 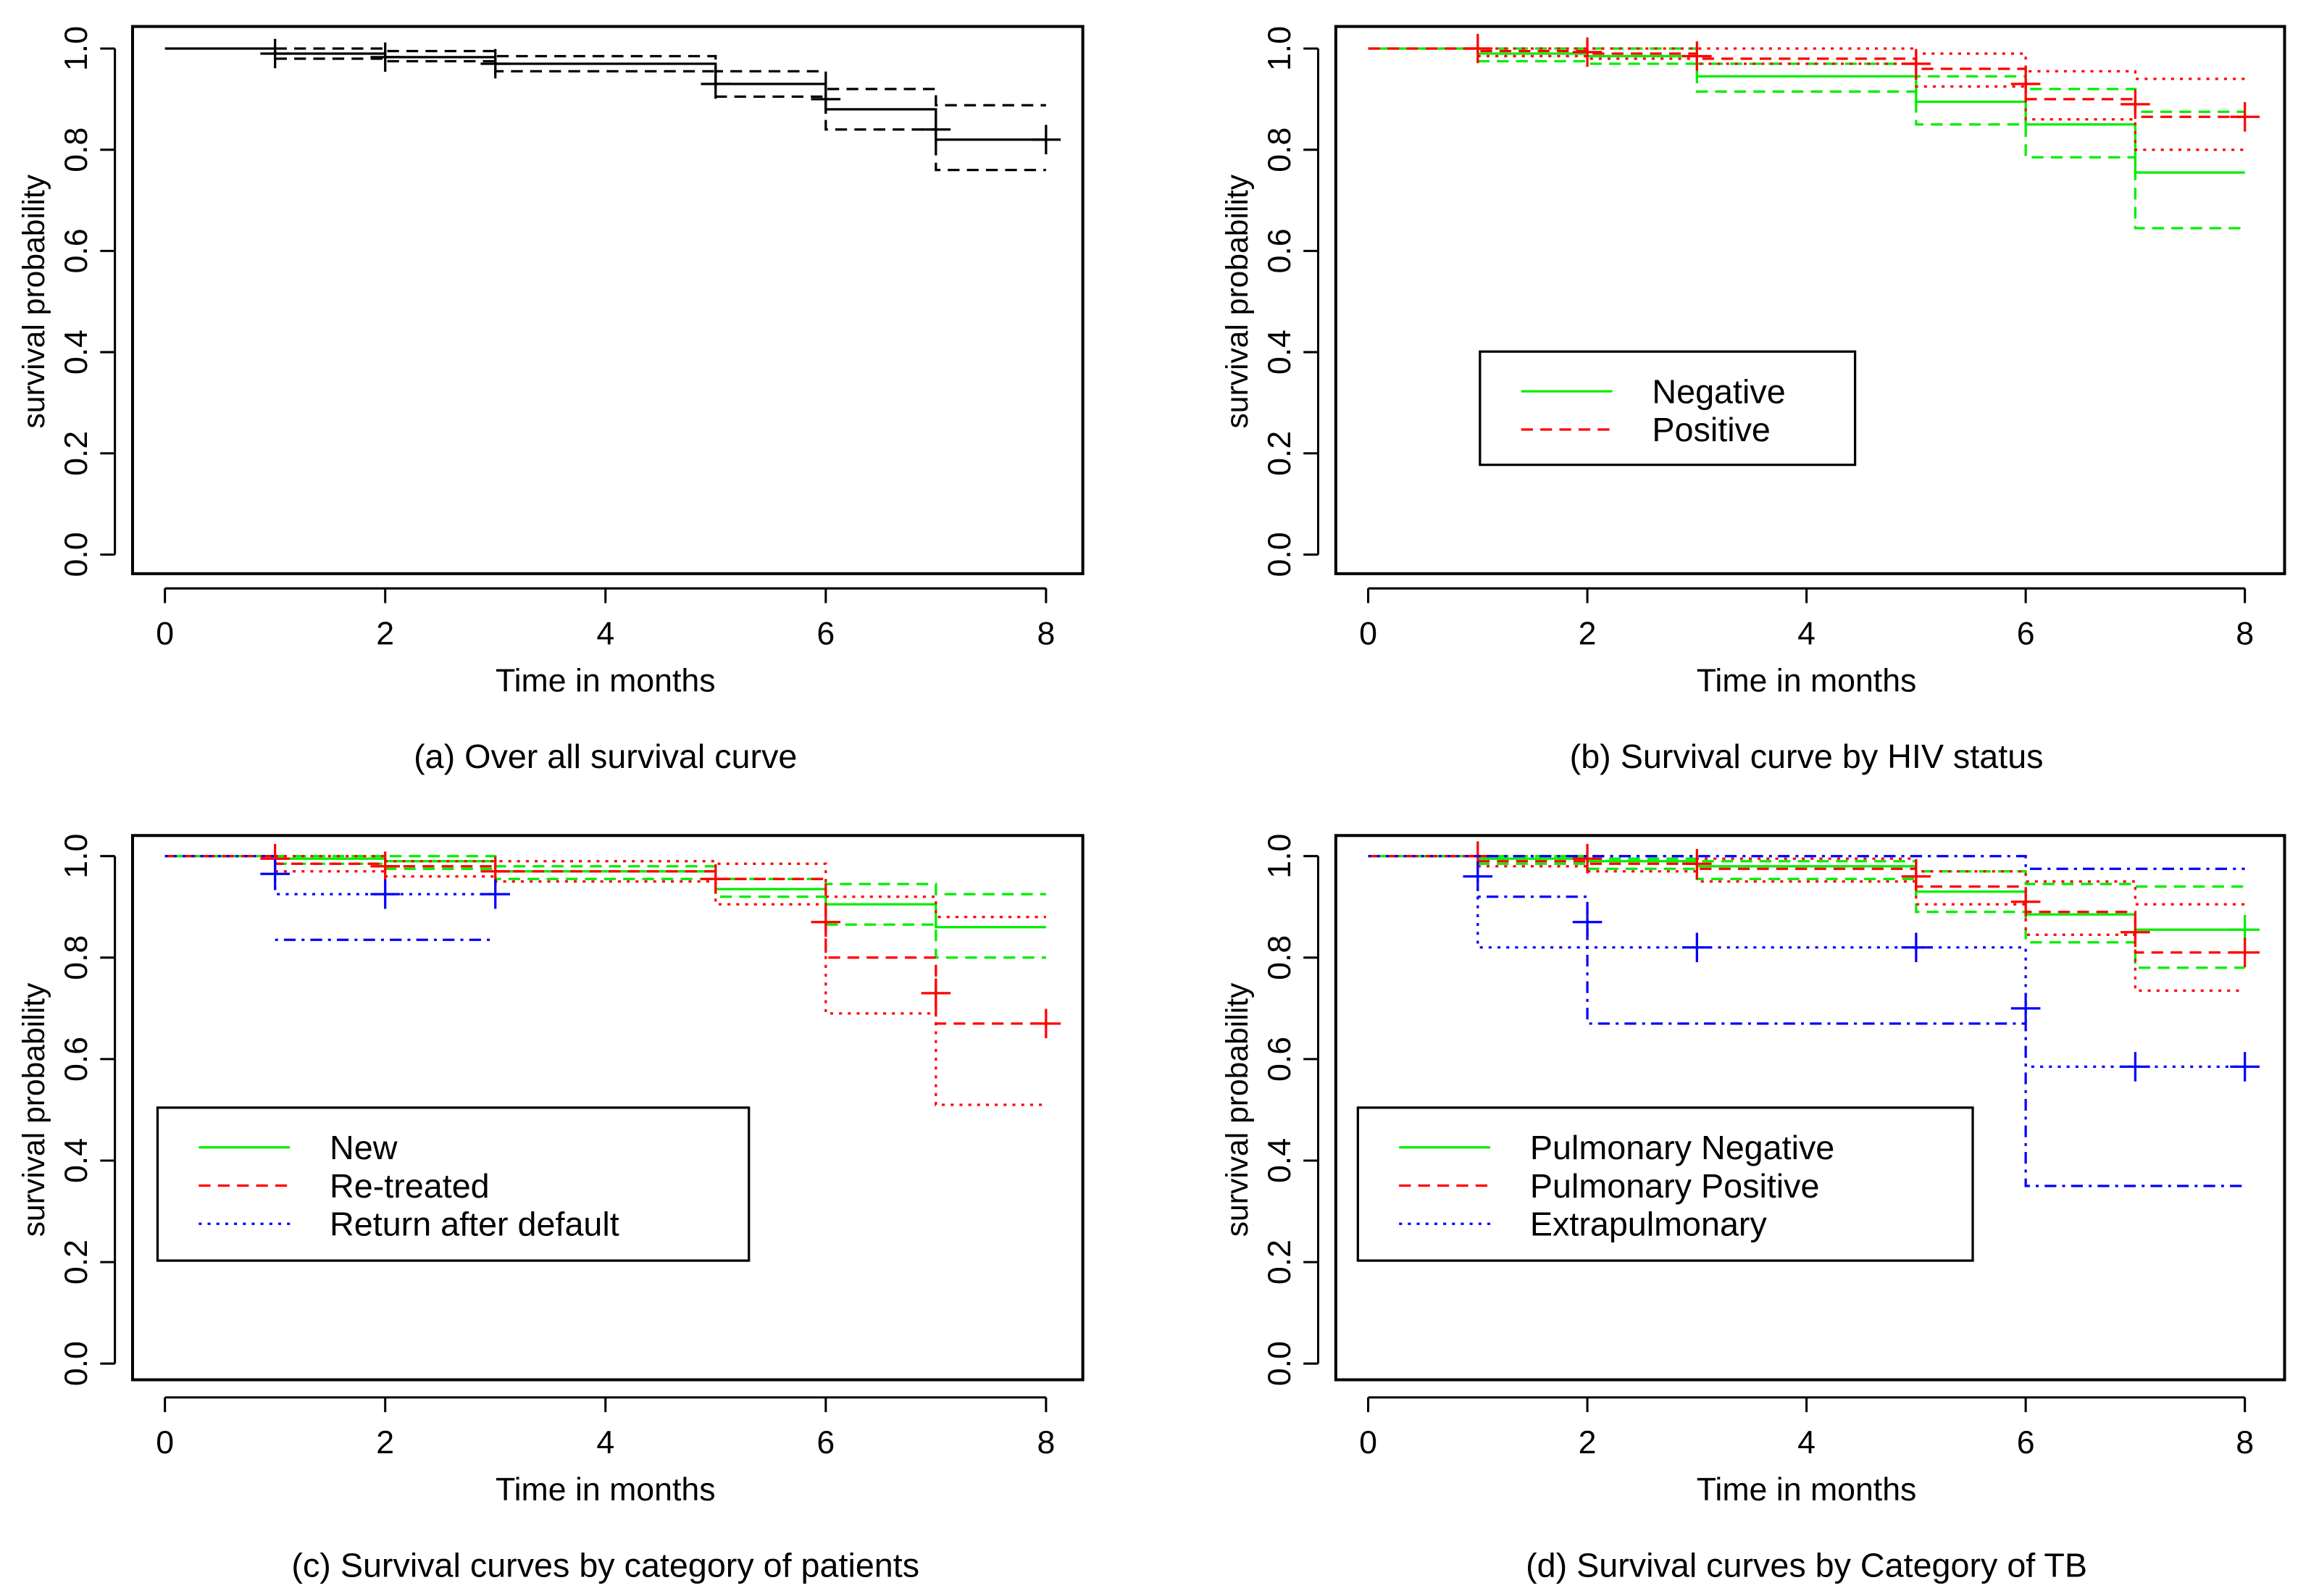 What do you see at coordinates (605, 94) in the screenshot?
I see `series-line-overall` at bounding box center [605, 94].